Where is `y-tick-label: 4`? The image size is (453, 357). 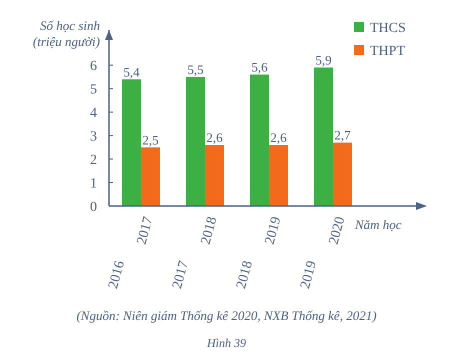 y-tick-label: 4 is located at coordinates (93, 114).